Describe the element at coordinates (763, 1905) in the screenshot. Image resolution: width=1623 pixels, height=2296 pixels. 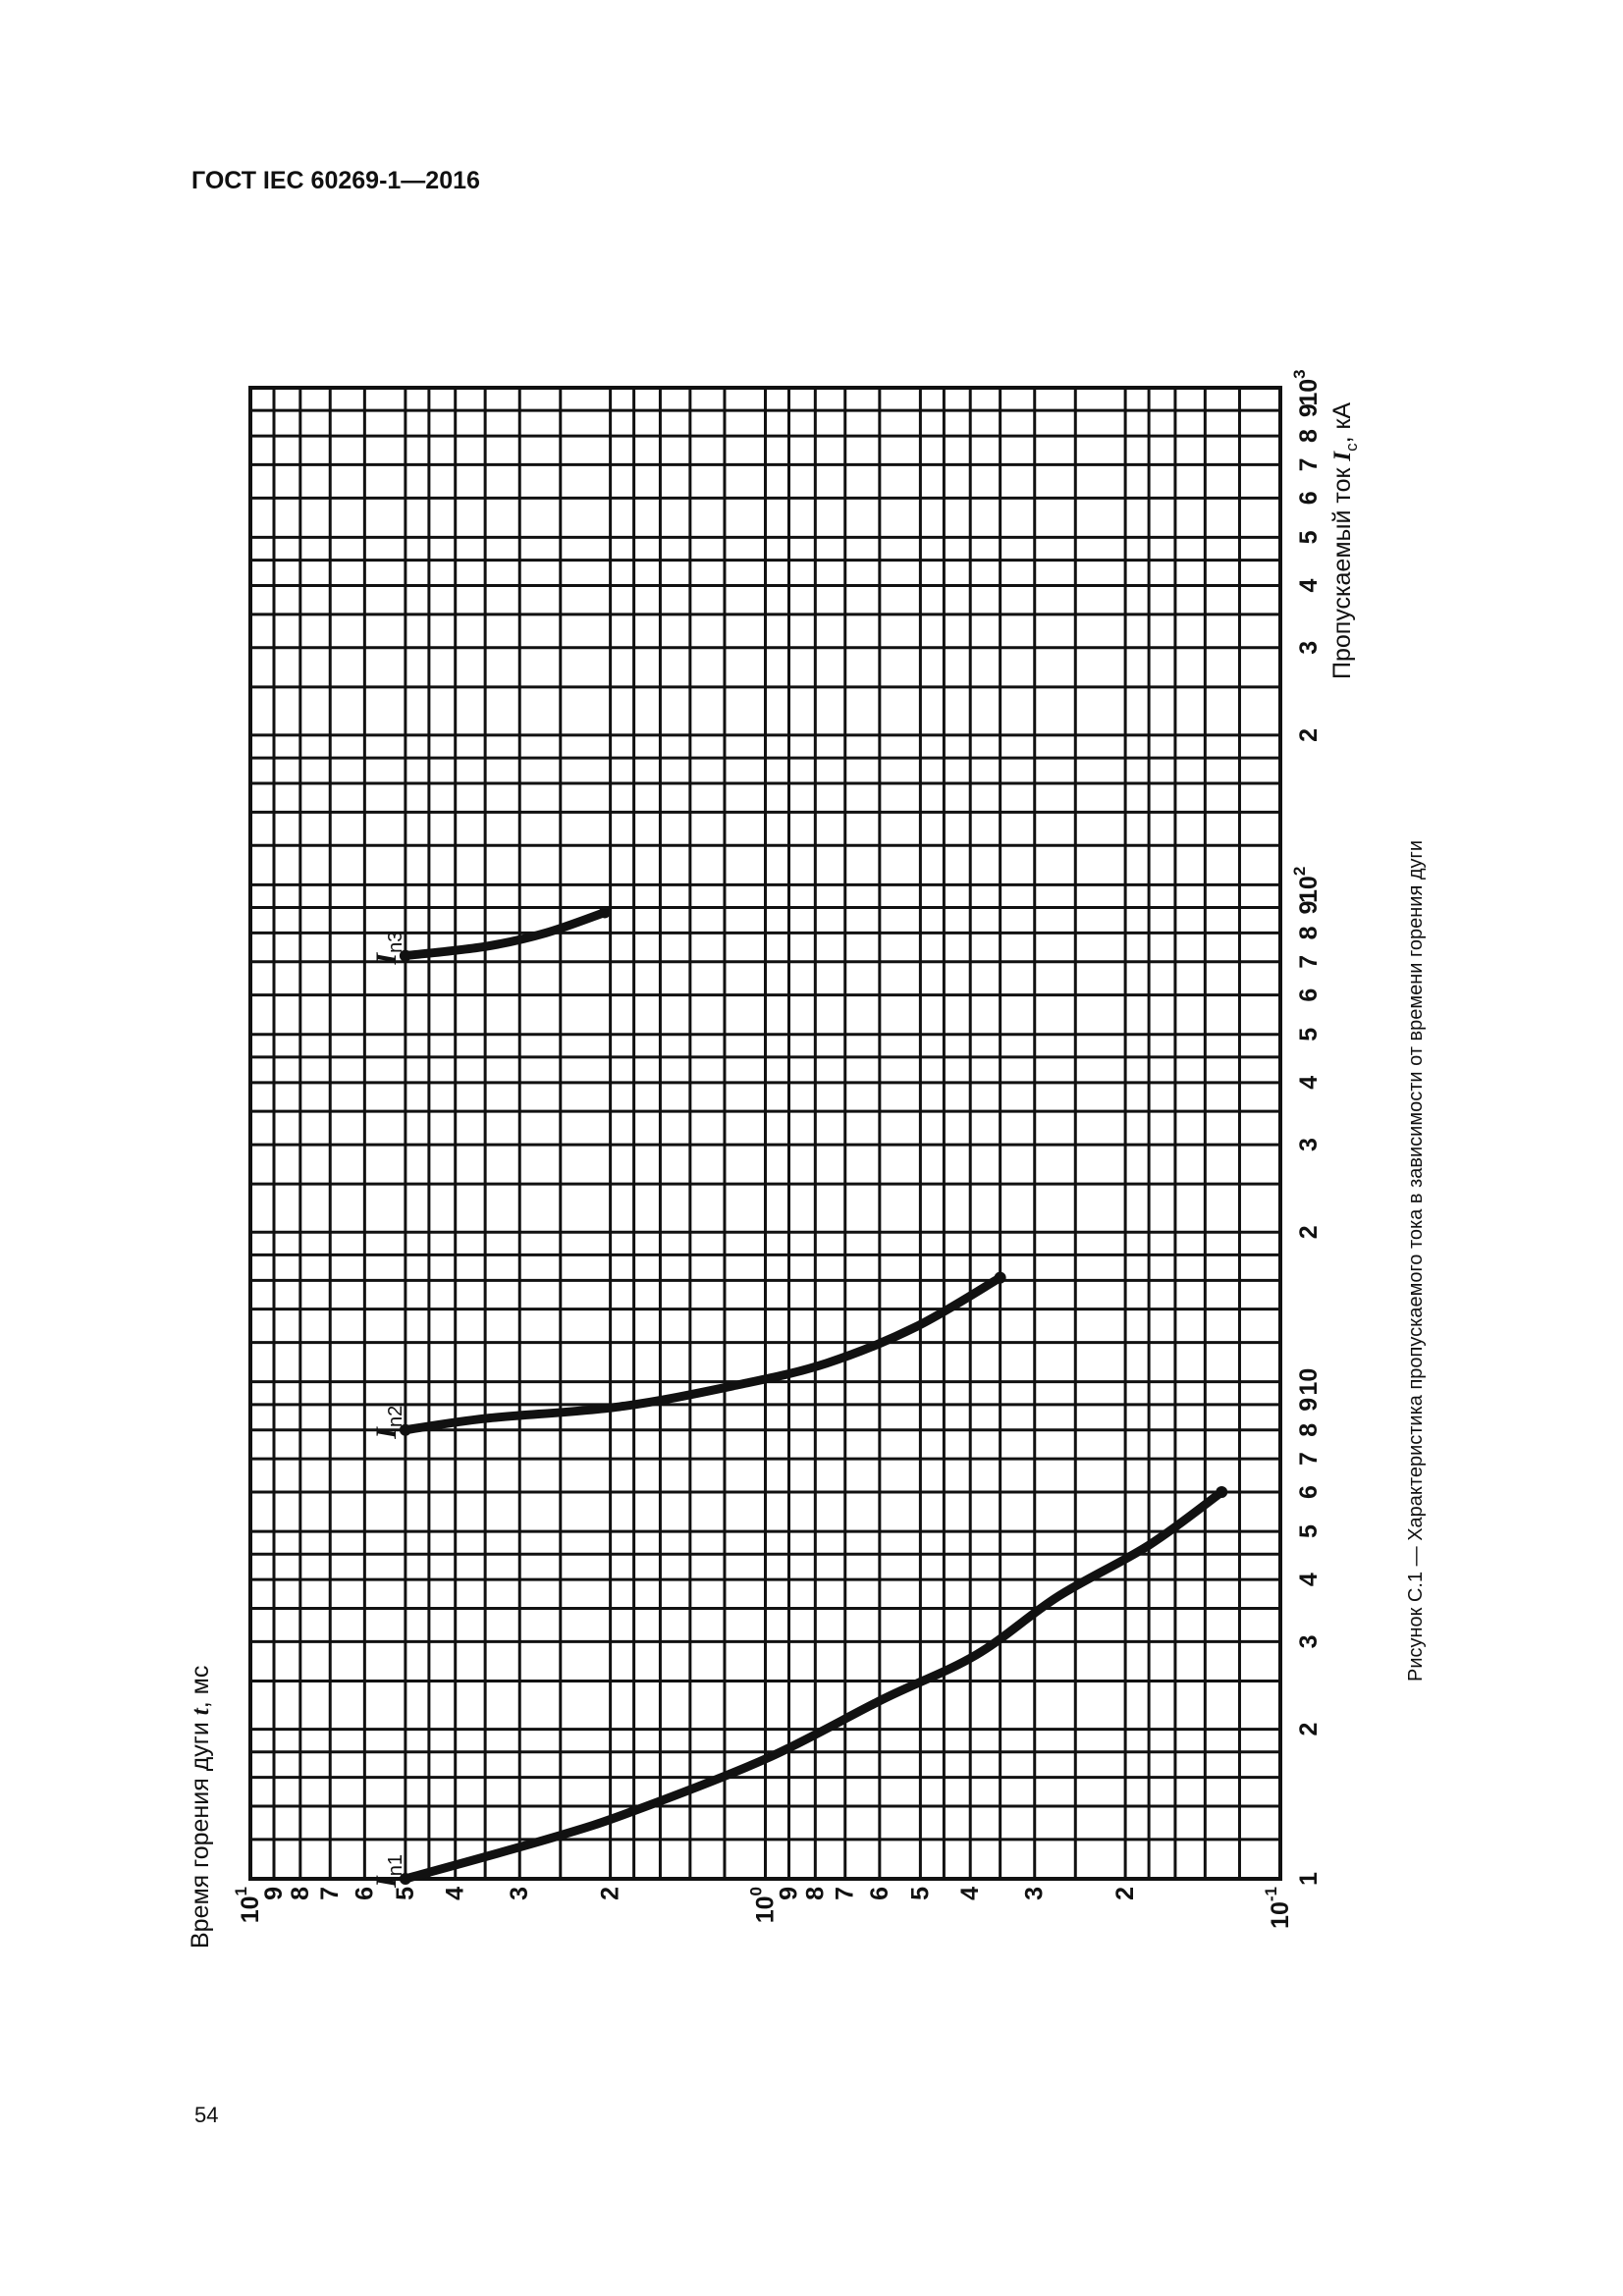
I see `time-tick-label: 100` at that location.